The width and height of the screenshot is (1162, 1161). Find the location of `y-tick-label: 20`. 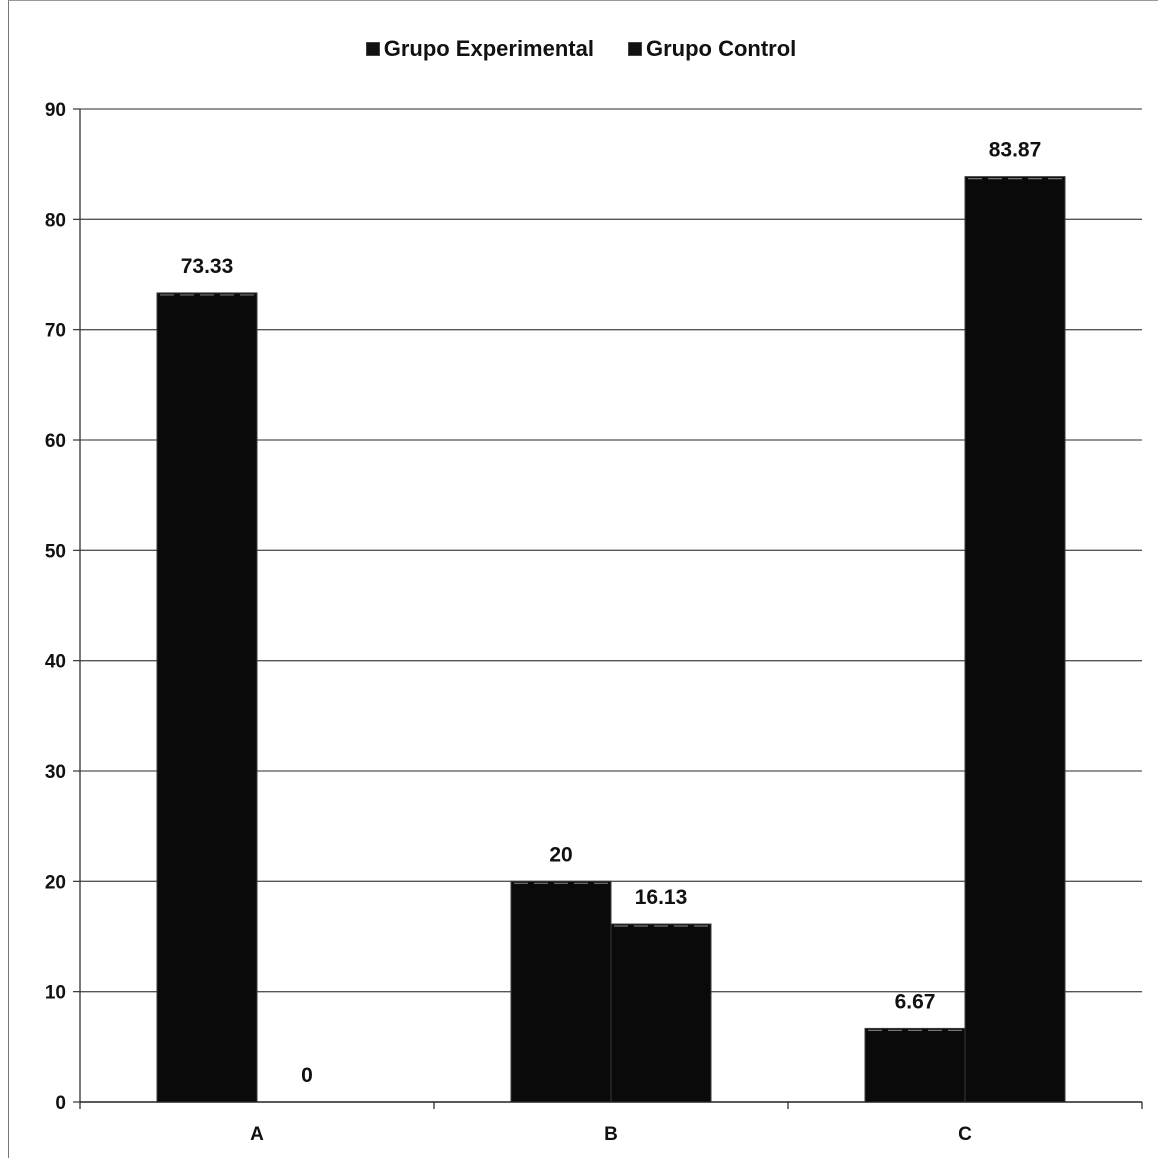

y-tick-label: 20 is located at coordinates (55, 882).